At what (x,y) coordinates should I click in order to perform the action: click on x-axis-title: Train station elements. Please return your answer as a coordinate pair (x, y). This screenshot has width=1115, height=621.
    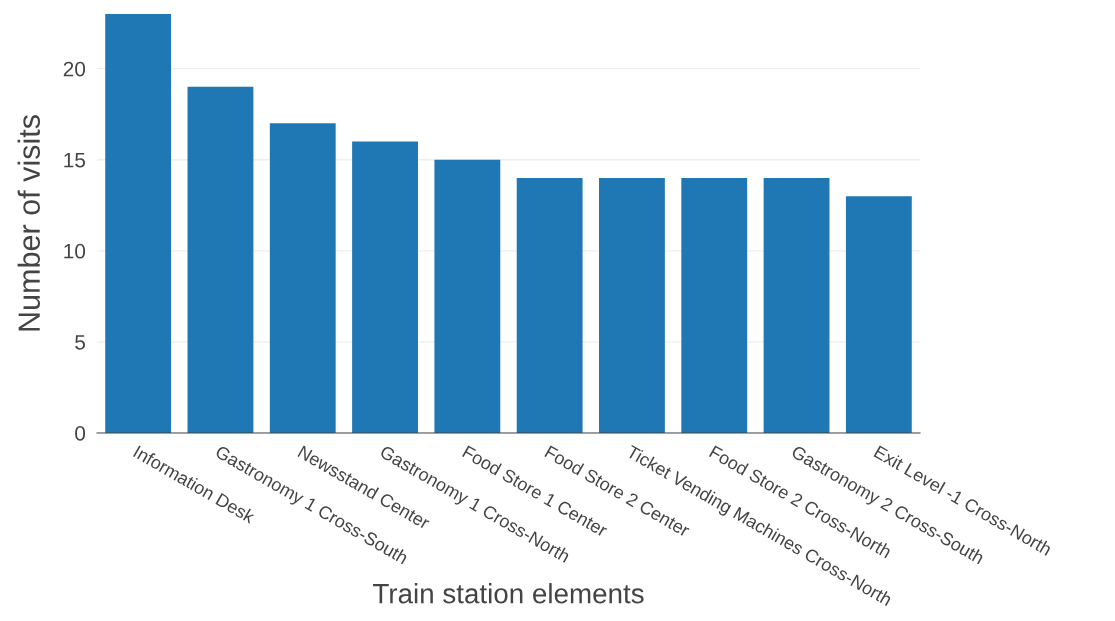
    Looking at the image, I should click on (508, 593).